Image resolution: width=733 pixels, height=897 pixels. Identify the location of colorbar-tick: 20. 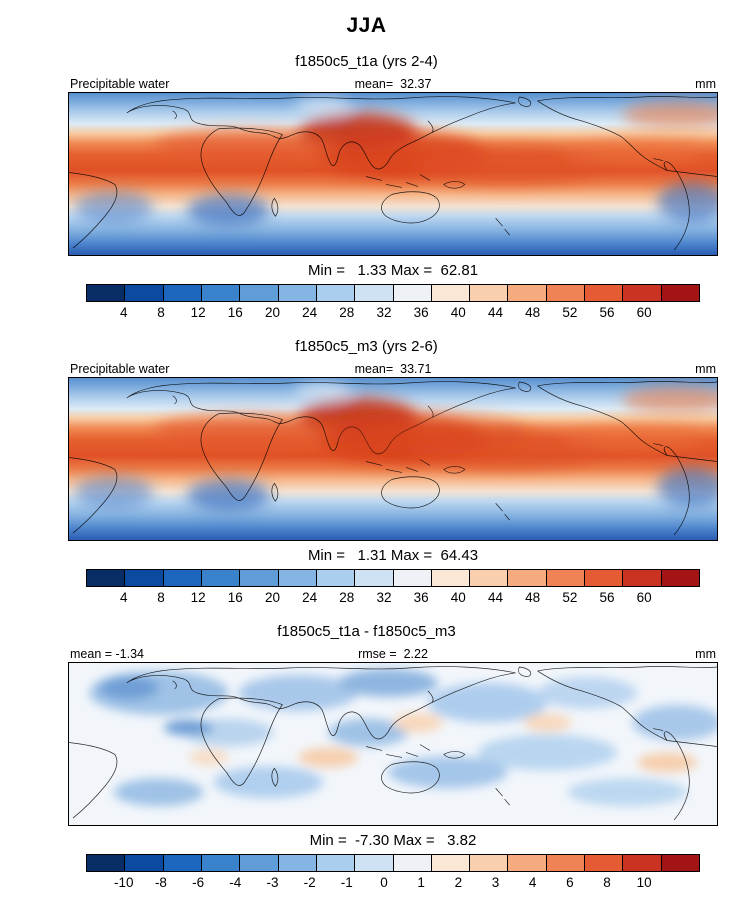
(272, 597).